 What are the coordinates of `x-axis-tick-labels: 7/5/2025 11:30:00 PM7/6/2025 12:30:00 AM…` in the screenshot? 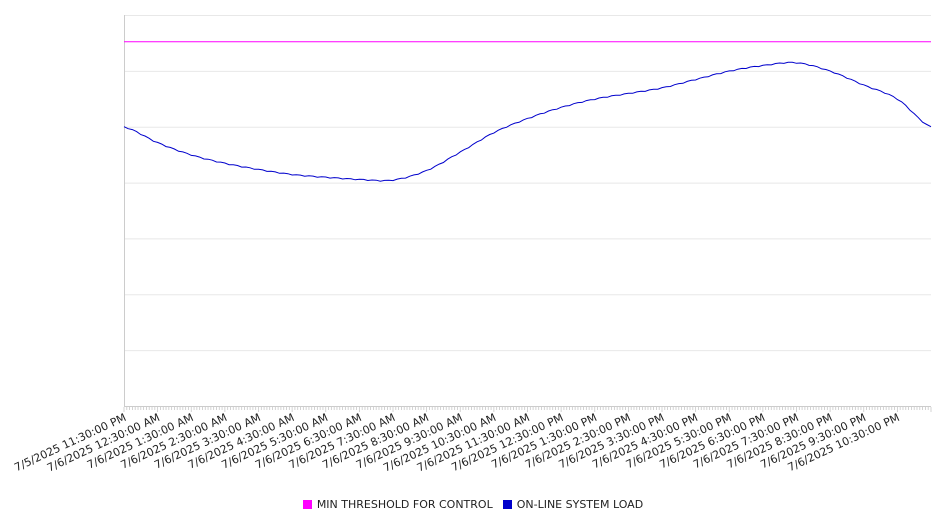 It's located at (456, 443).